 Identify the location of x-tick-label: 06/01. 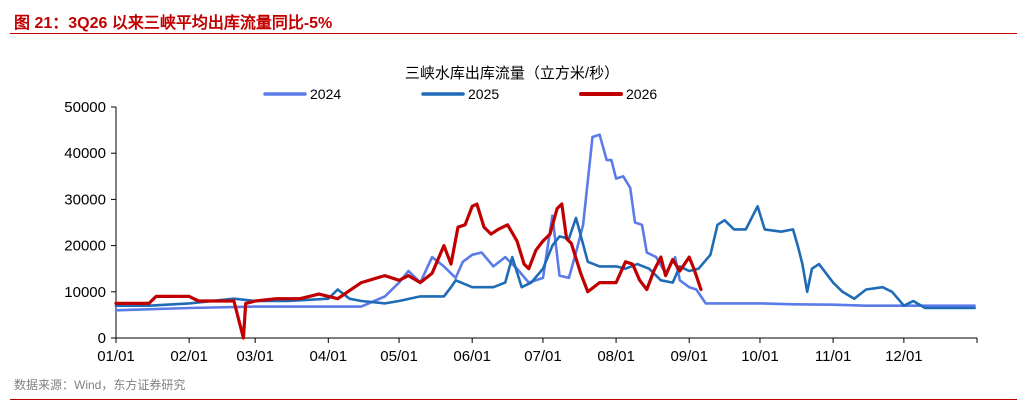
(472, 356).